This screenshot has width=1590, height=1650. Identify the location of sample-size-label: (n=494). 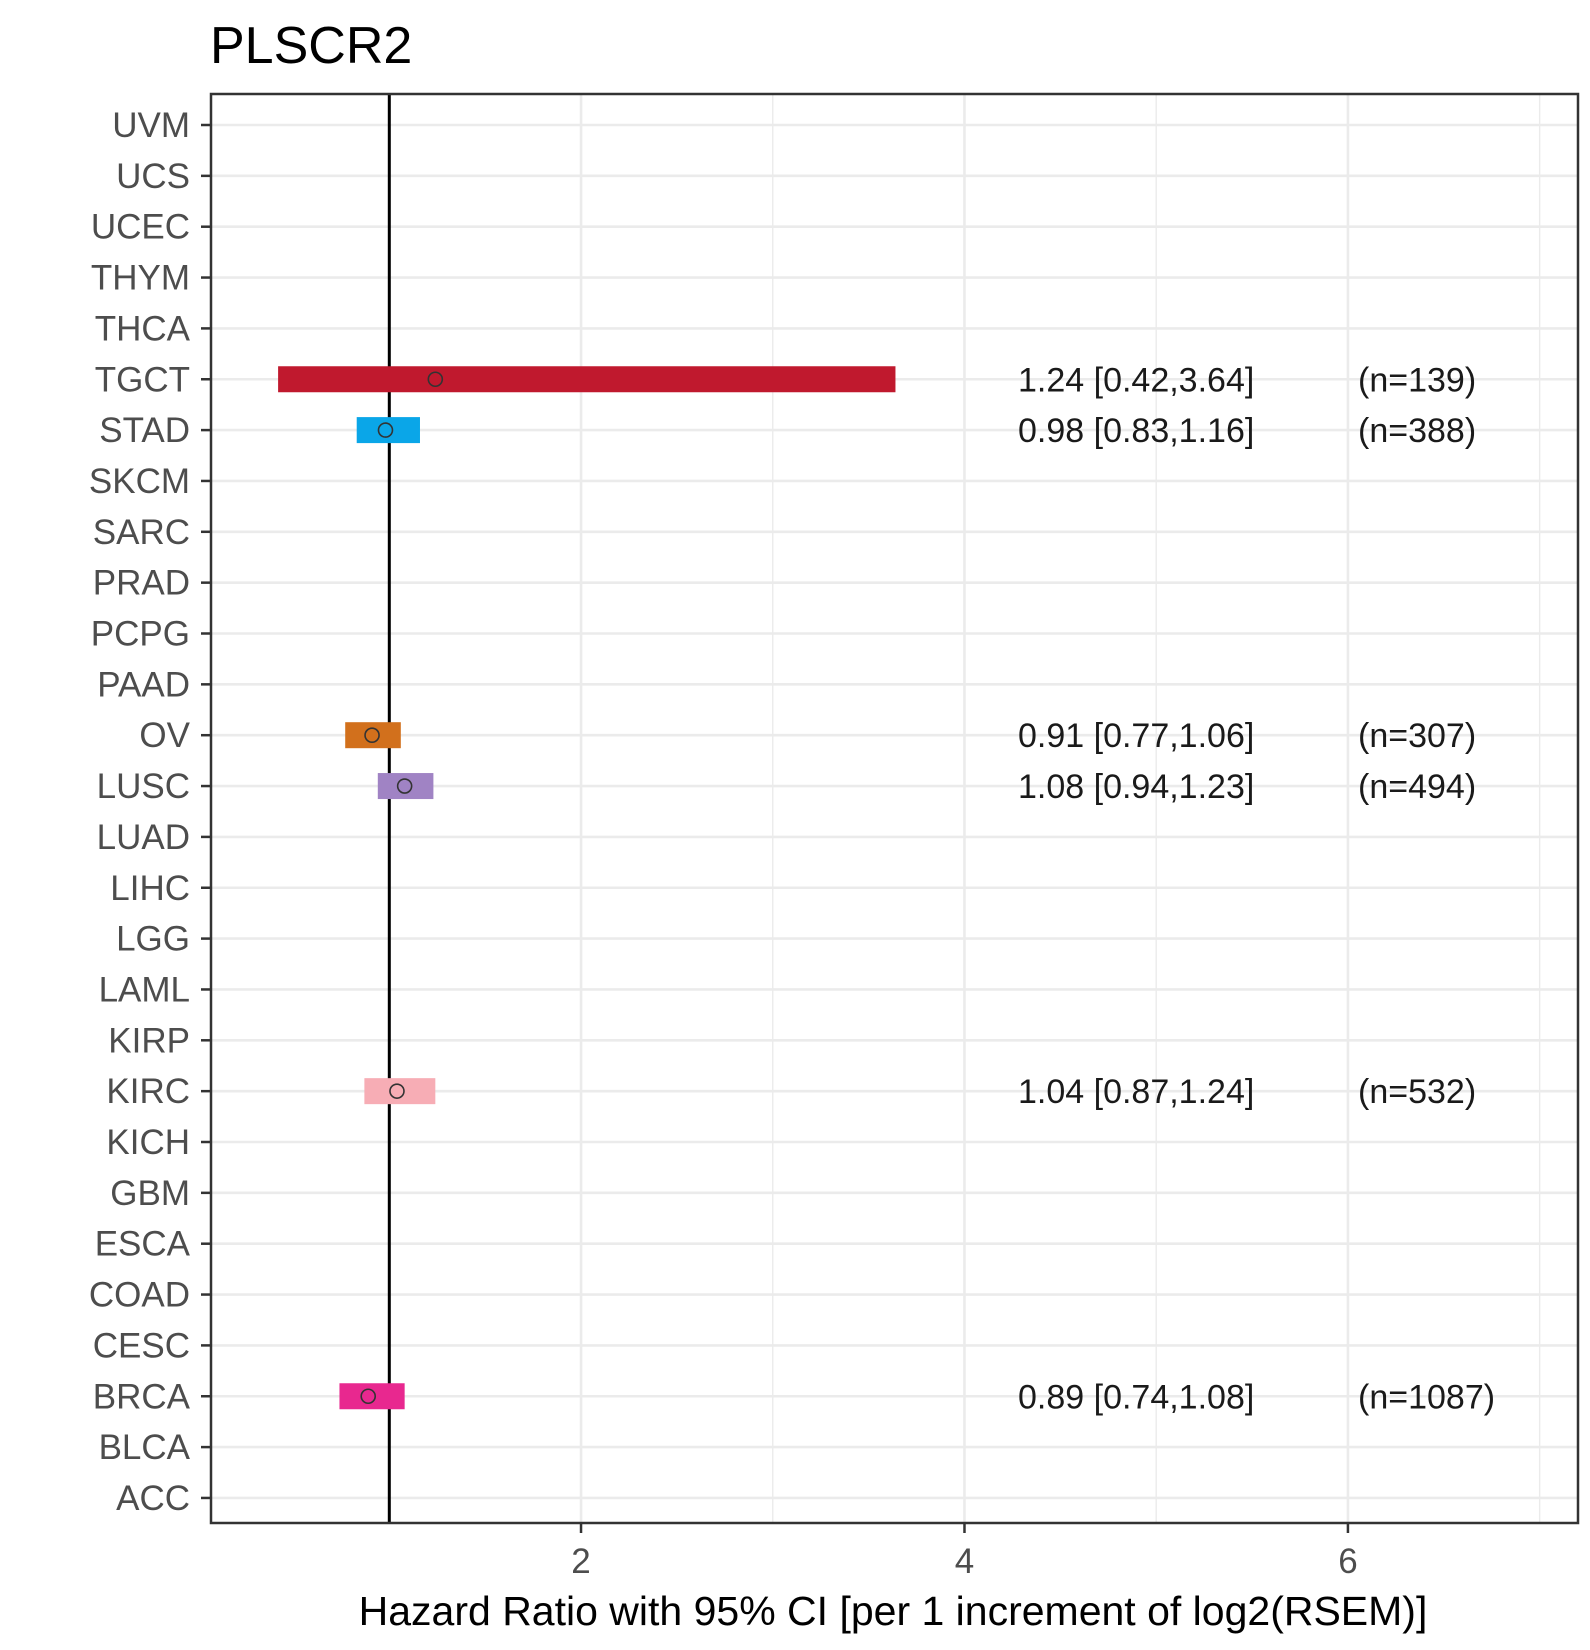
(1417, 787).